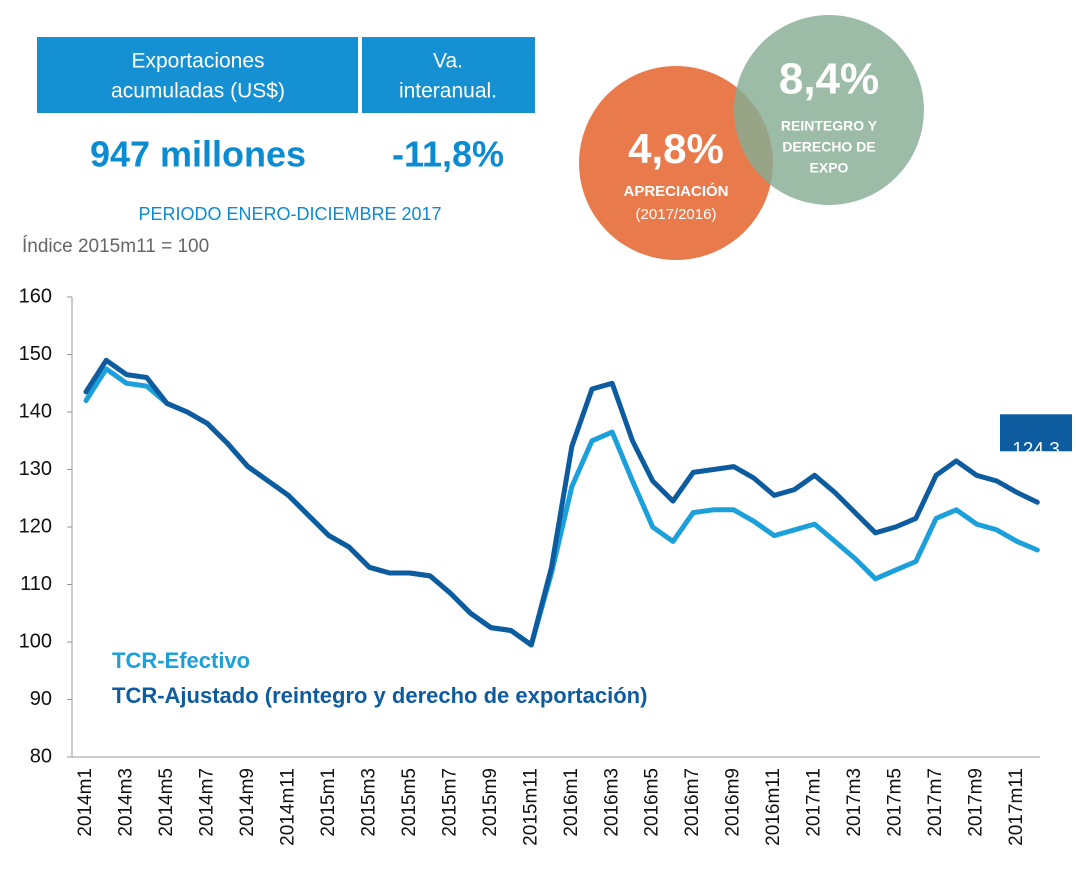 The width and height of the screenshot is (1076, 877). What do you see at coordinates (895, 802) in the screenshot?
I see `x-tick-label: 2017m5` at bounding box center [895, 802].